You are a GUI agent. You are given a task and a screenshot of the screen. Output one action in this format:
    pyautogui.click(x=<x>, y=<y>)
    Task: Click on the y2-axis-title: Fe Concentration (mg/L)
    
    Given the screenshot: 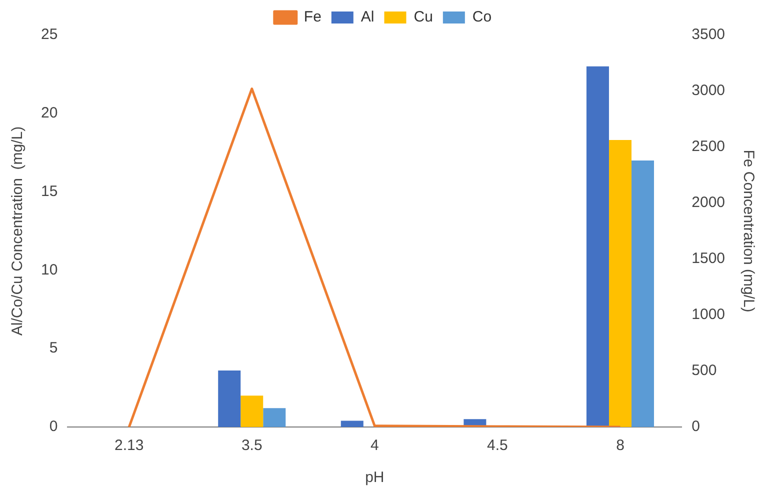 What is the action you would take?
    pyautogui.click(x=748, y=231)
    